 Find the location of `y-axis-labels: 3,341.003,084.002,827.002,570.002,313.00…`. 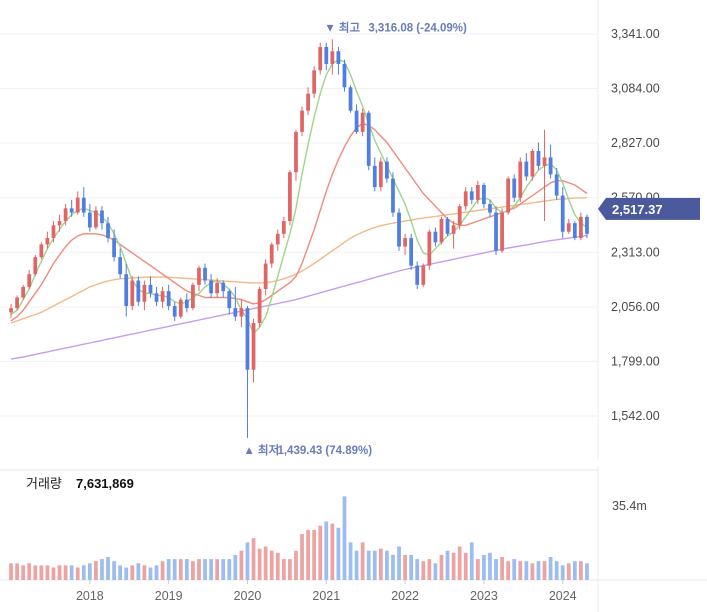

y-axis-labels: 3,341.003,084.002,827.002,570.002,313.00… is located at coordinates (635, 225).